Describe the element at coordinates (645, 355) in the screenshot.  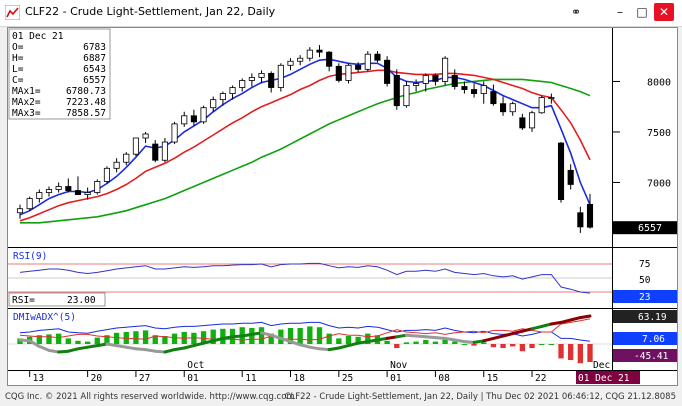
I see `dmi-badge-minus` at that location.